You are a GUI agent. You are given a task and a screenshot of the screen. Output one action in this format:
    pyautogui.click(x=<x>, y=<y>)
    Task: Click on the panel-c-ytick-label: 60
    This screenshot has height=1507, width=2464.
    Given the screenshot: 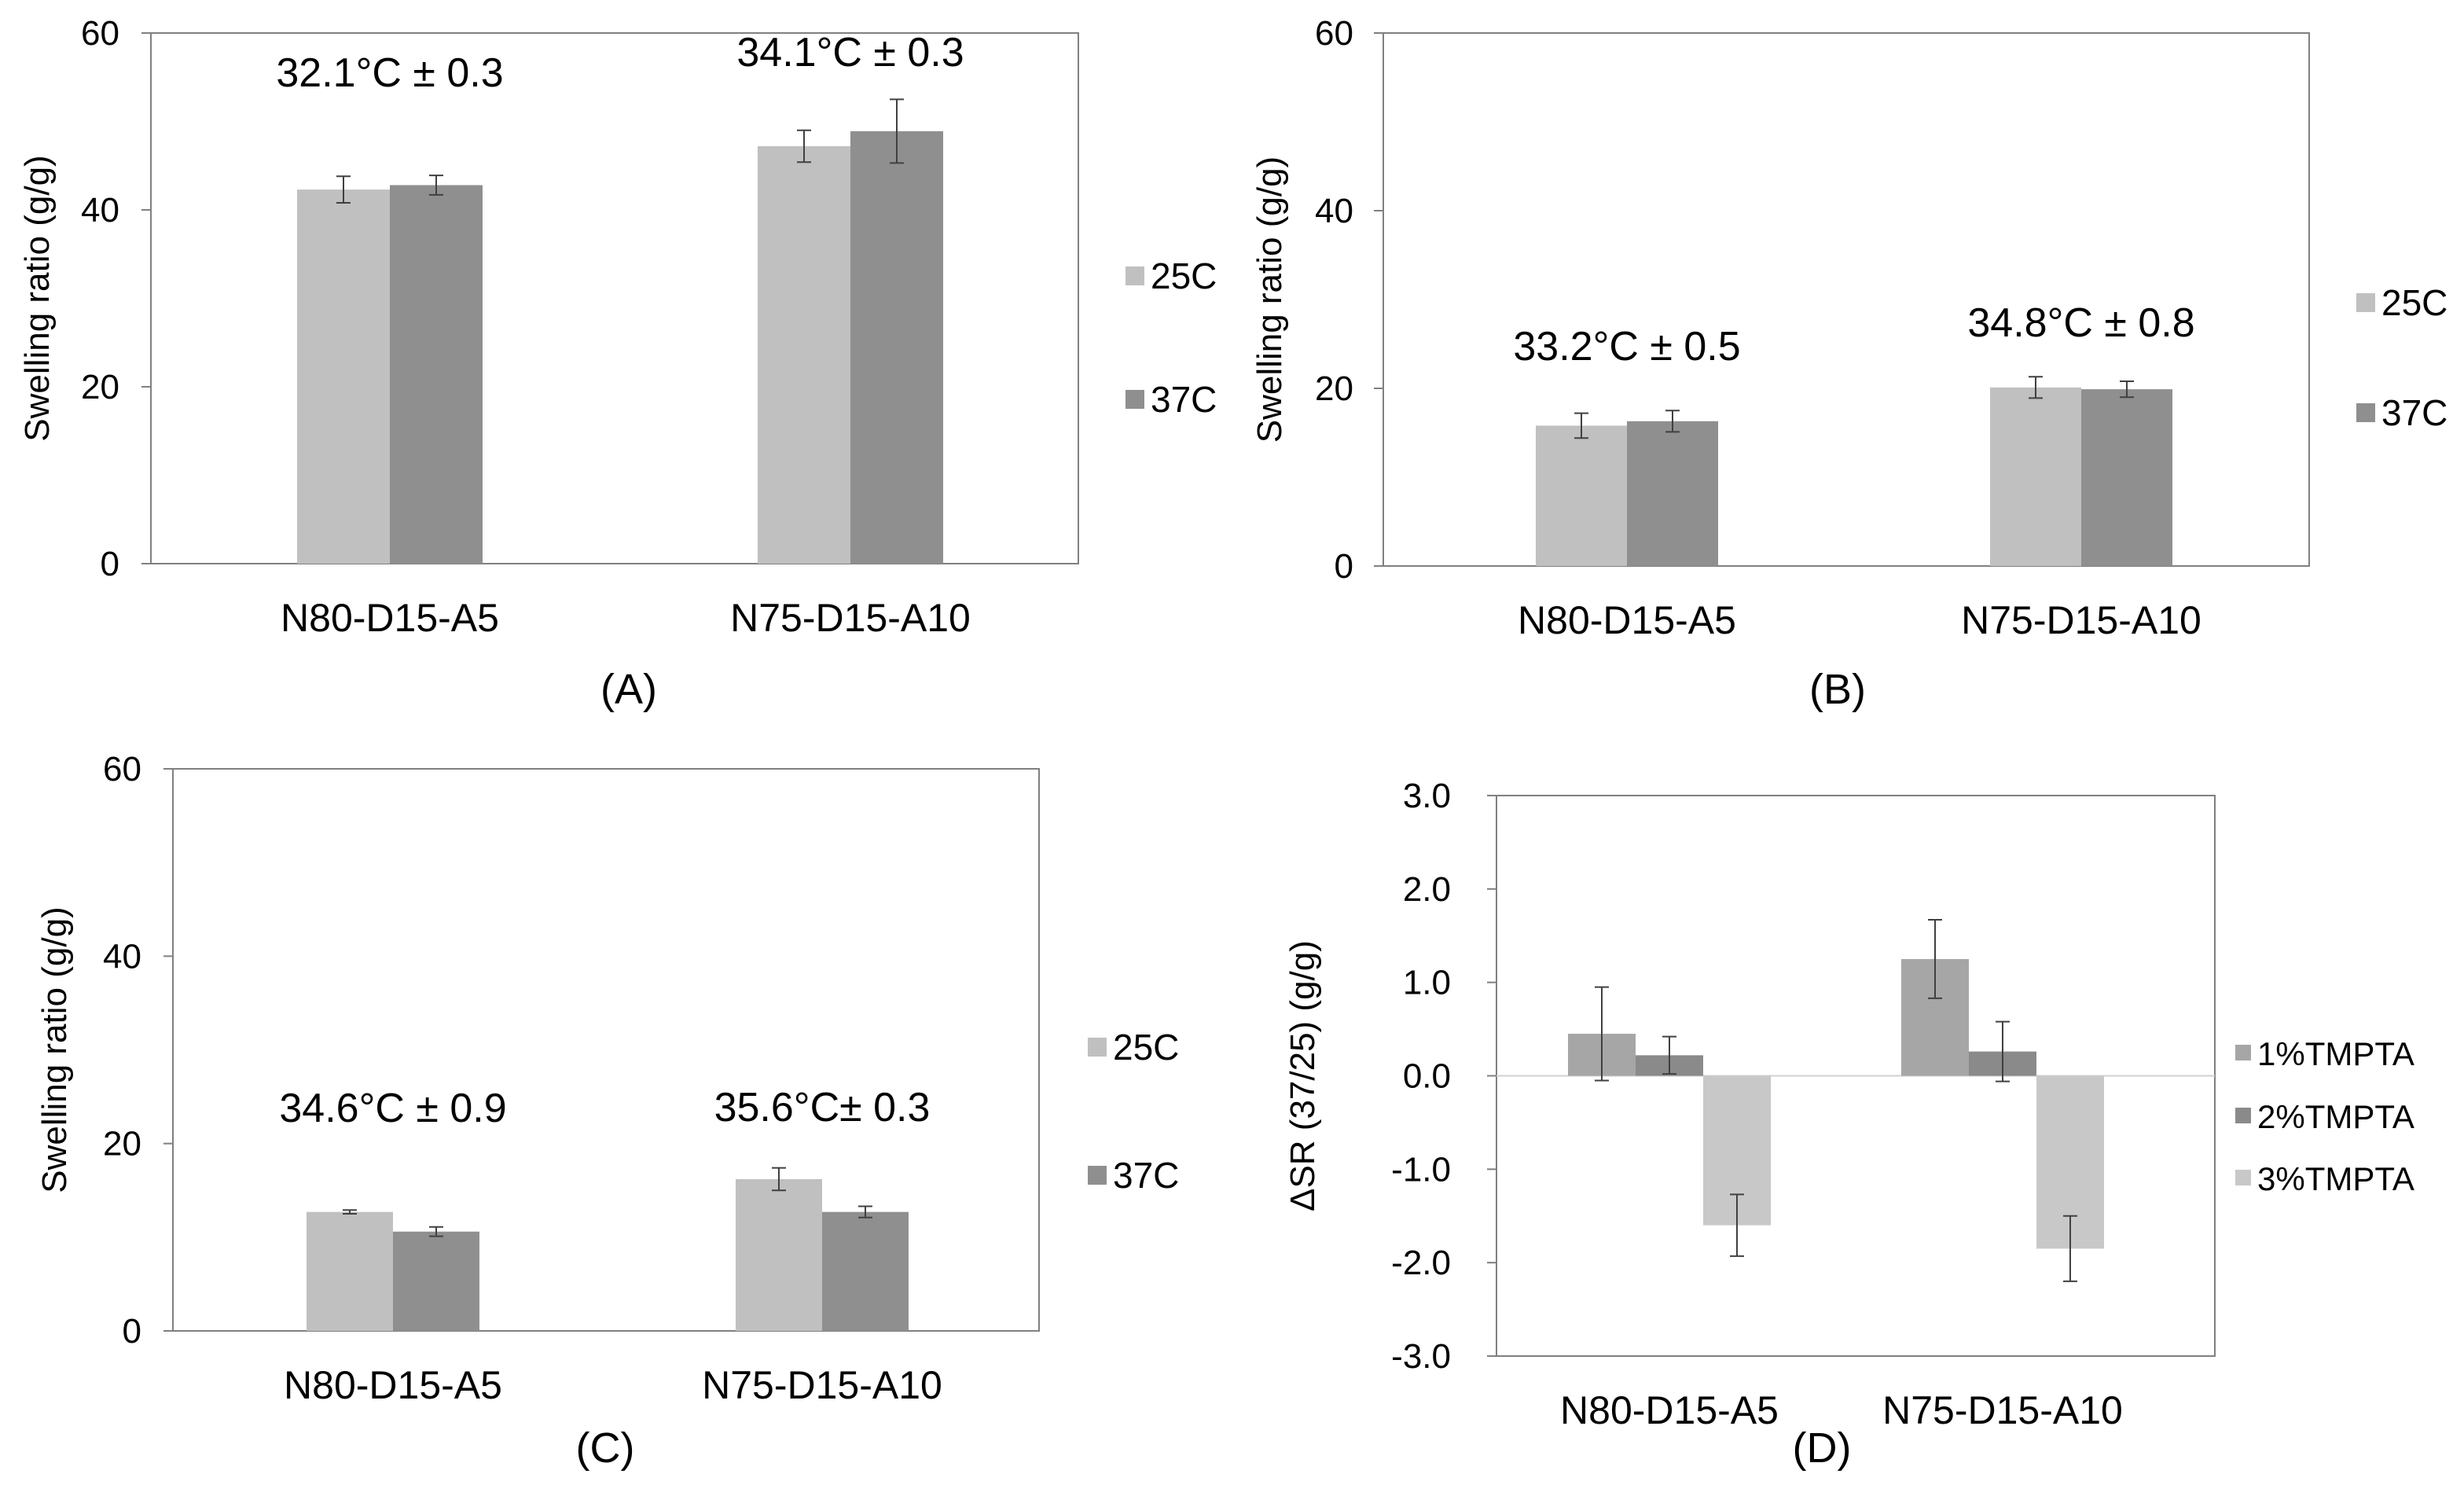 What is the action you would take?
    pyautogui.click(x=122, y=769)
    